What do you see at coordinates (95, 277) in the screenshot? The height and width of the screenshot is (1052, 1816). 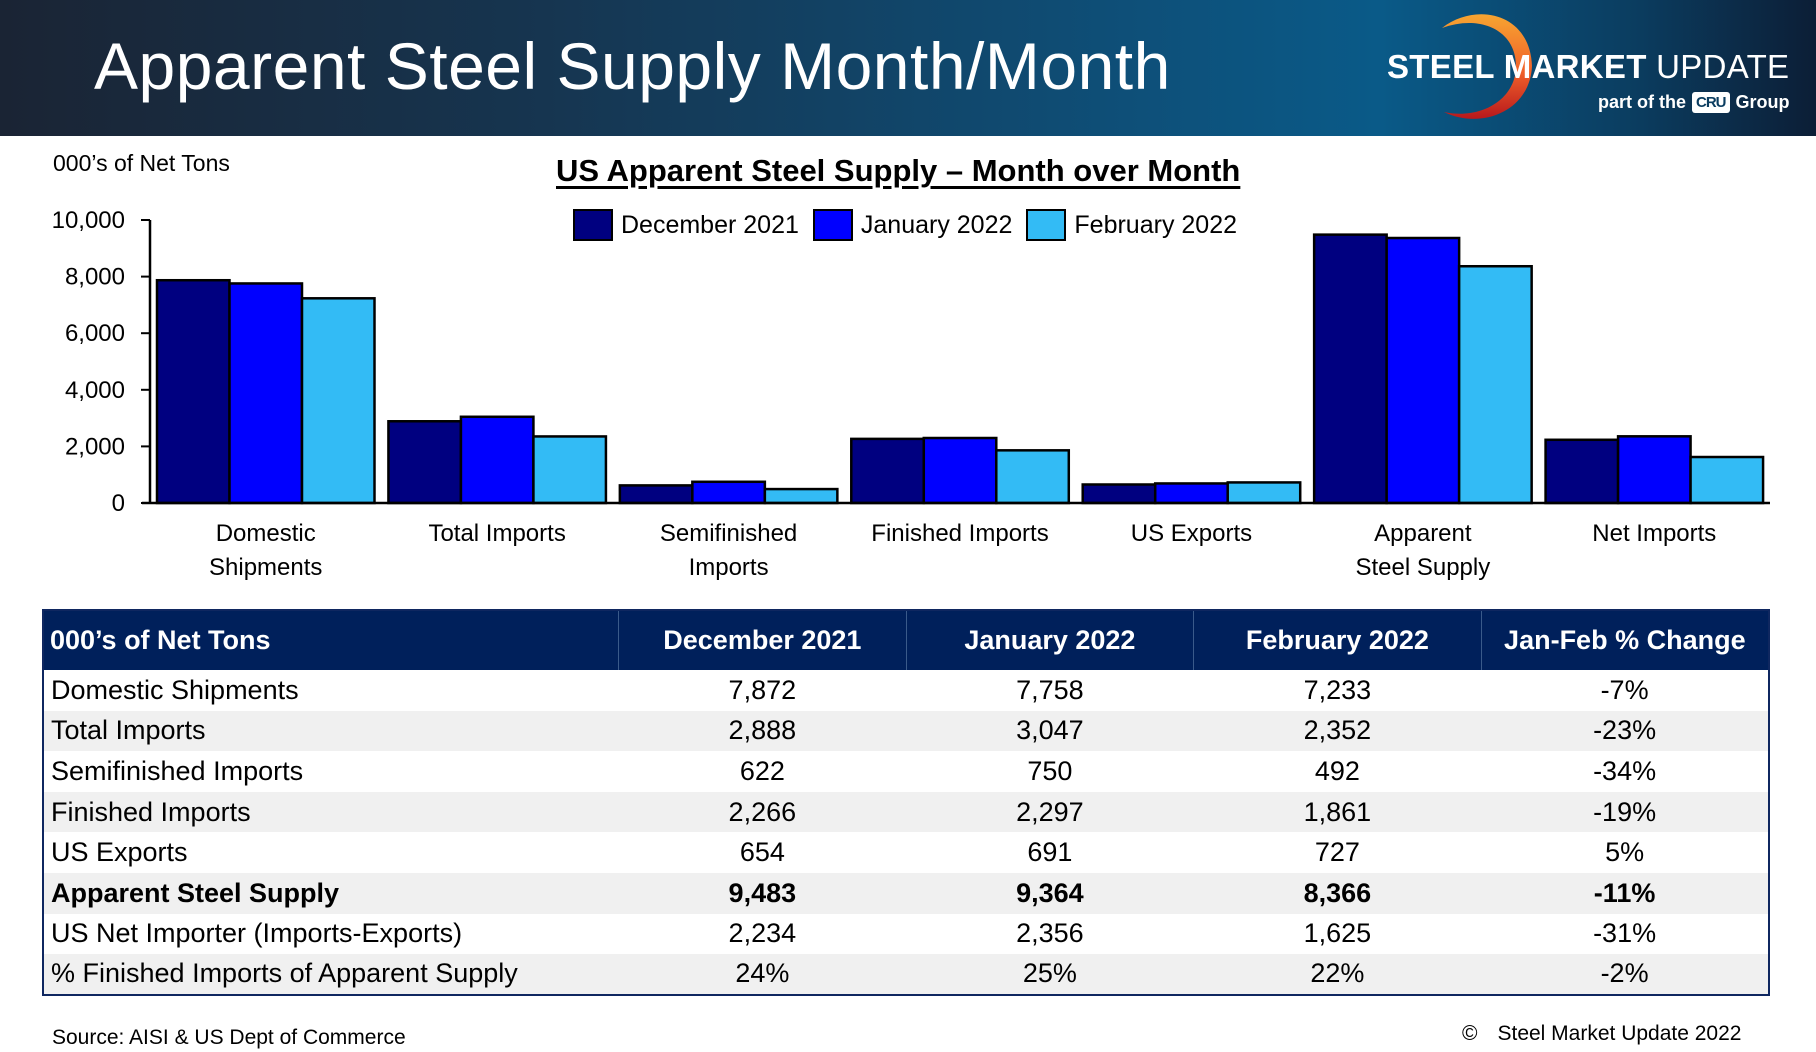 I see `y-tick-label: 8,000` at bounding box center [95, 277].